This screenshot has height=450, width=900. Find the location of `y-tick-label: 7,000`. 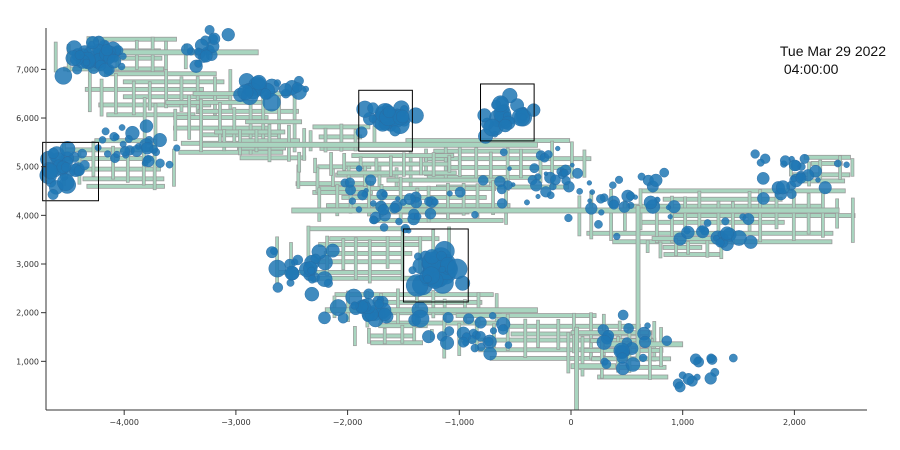

y-tick-label: 7,000 is located at coordinates (27, 69).